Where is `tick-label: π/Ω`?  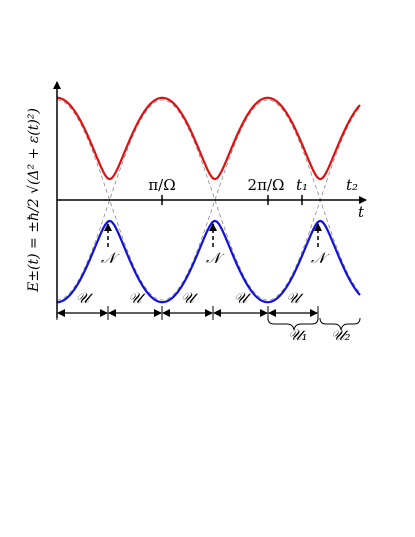 tick-label: π/Ω is located at coordinates (161, 185).